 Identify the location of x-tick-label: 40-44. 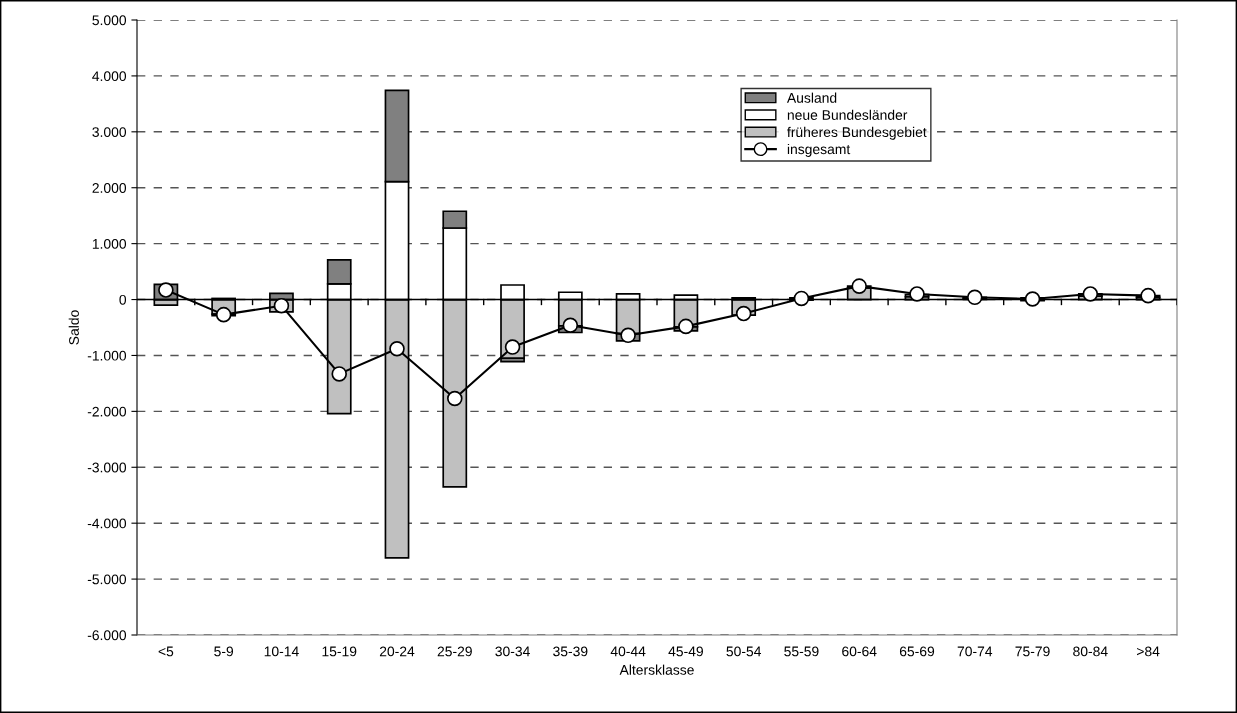
(628, 651).